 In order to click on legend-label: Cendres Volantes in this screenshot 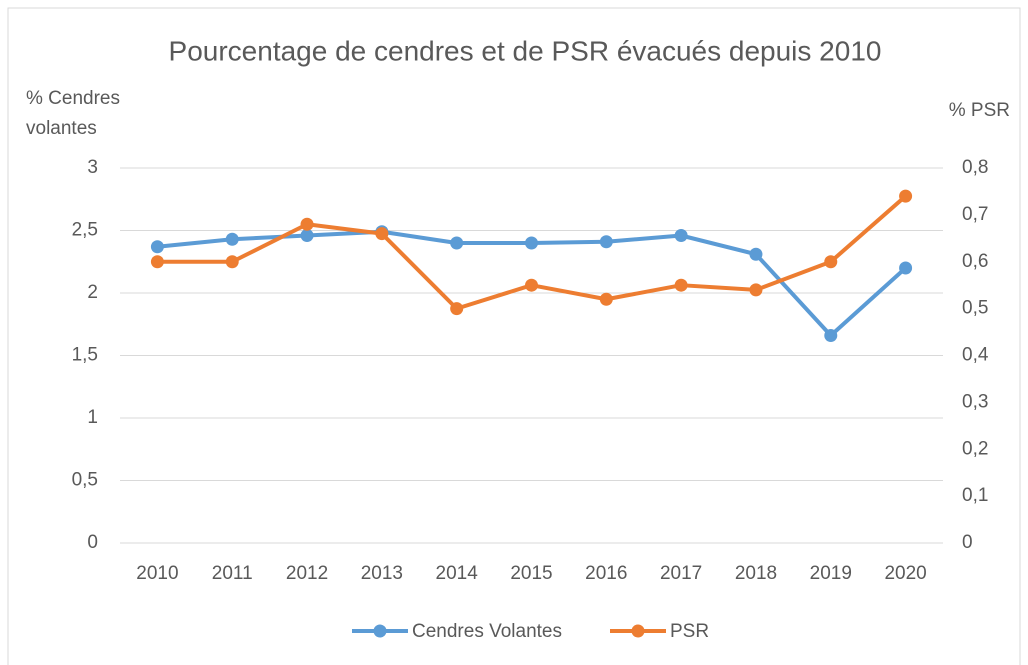, I will do `click(487, 631)`.